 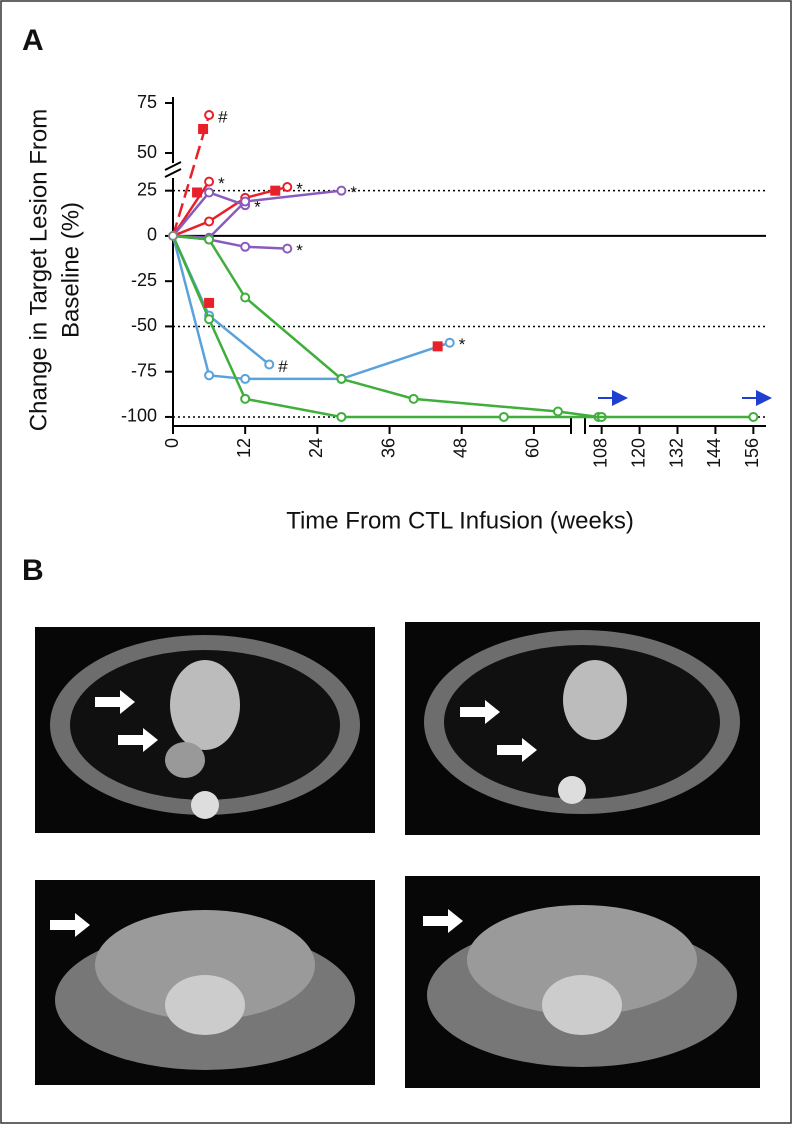 What do you see at coordinates (316, 448) in the screenshot?
I see `x-tick-label: 24` at bounding box center [316, 448].